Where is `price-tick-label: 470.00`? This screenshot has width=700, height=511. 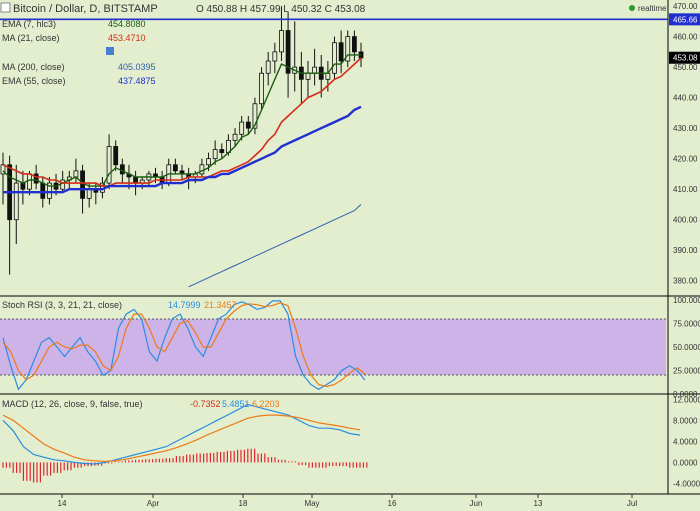 price-tick-label: 470.00 is located at coordinates (685, 6).